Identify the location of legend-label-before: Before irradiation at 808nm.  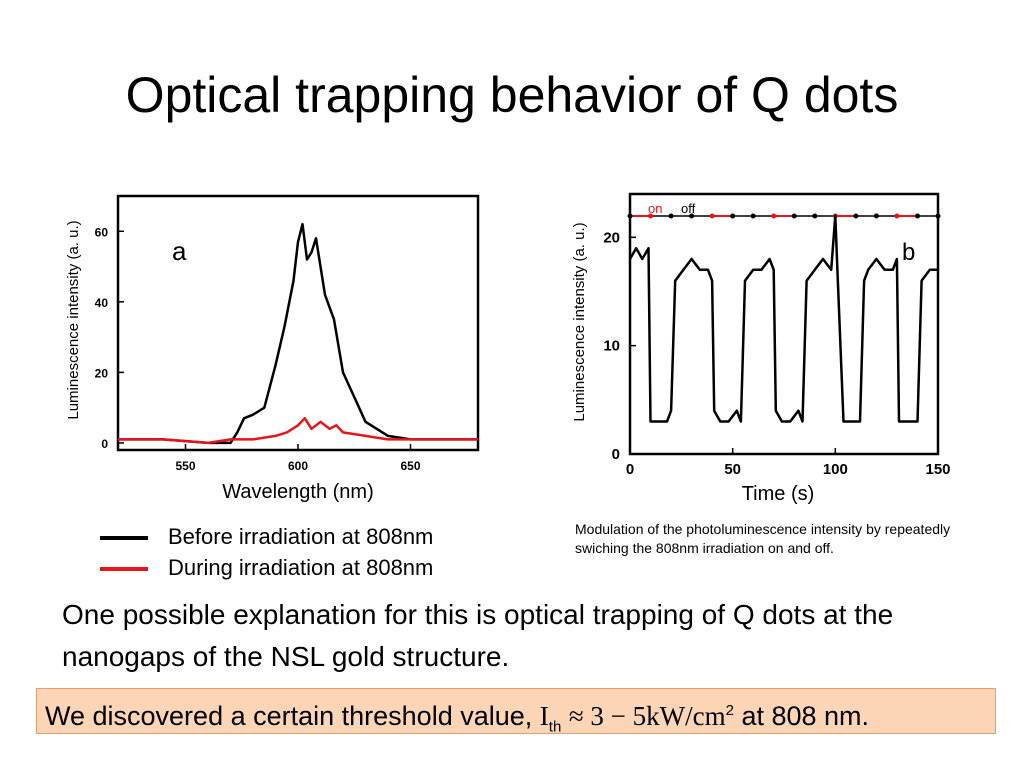
(301, 536).